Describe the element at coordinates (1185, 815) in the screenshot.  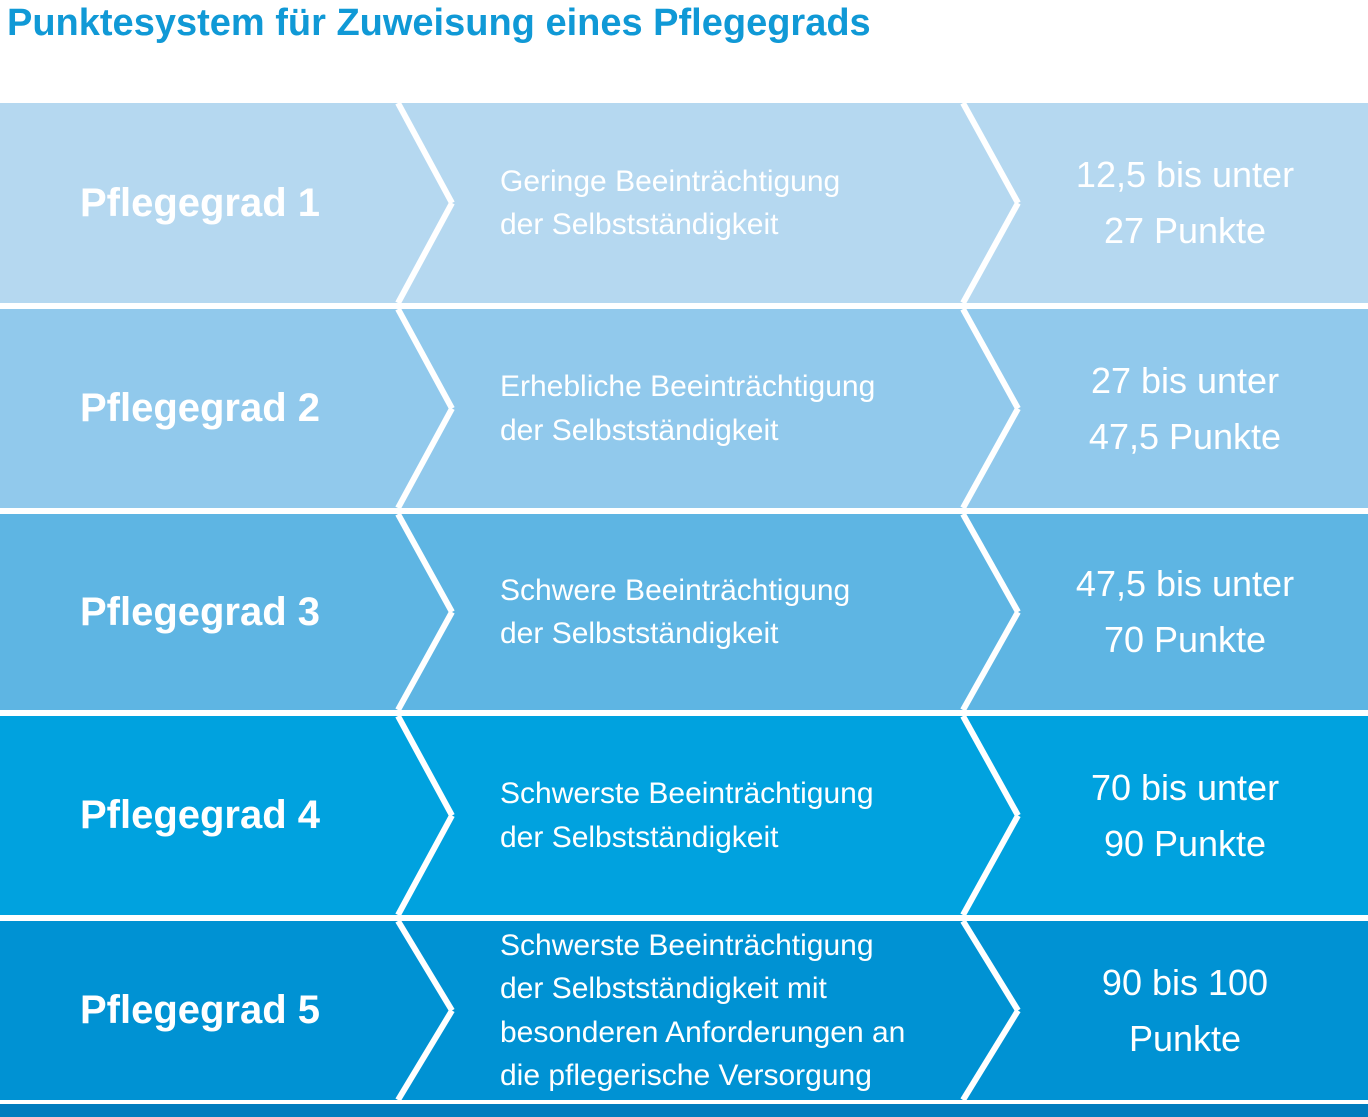
I see `points-label: 70 bis unter 90 Punkte` at that location.